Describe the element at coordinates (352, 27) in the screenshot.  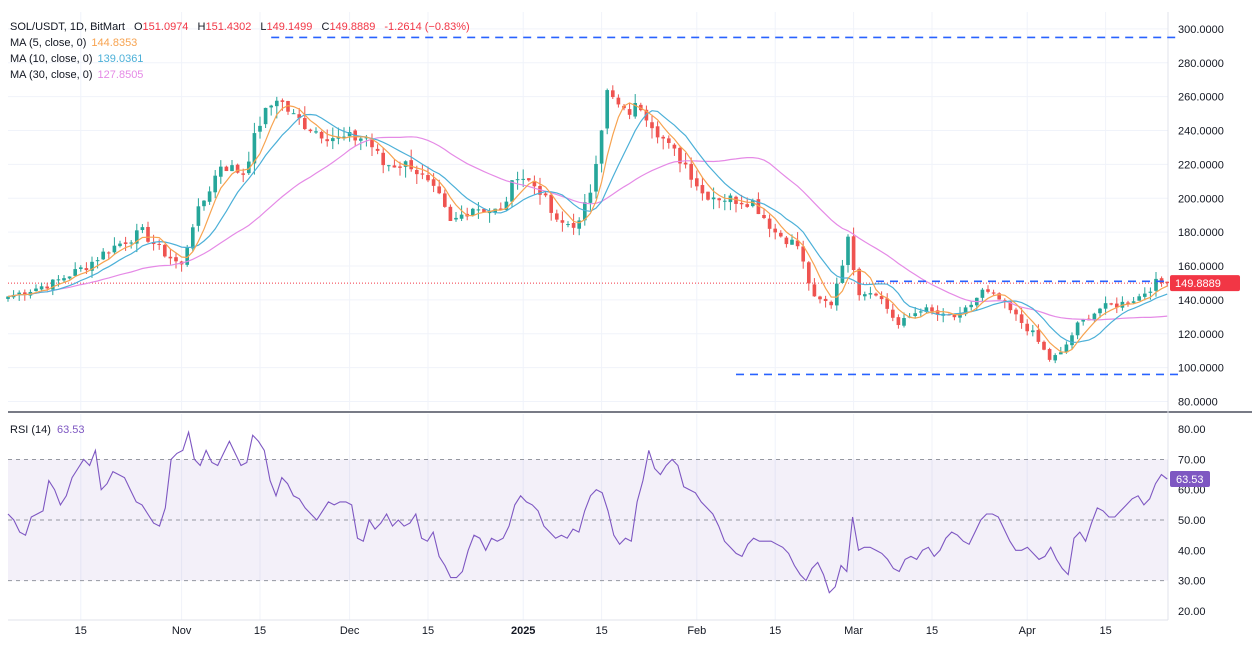
I see `legend-close: 149.8889` at that location.